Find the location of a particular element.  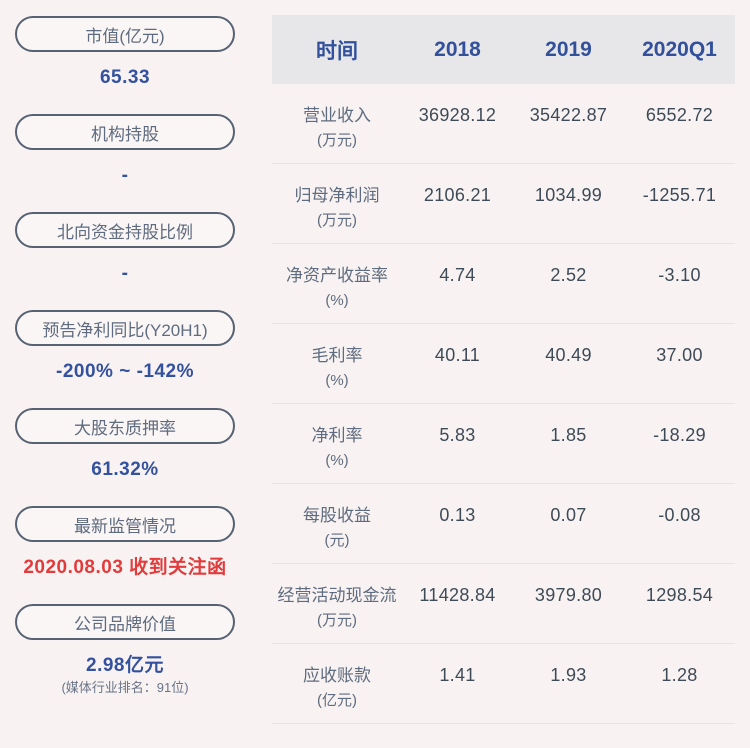

metric-value-2018: 1.41 is located at coordinates (457, 675).